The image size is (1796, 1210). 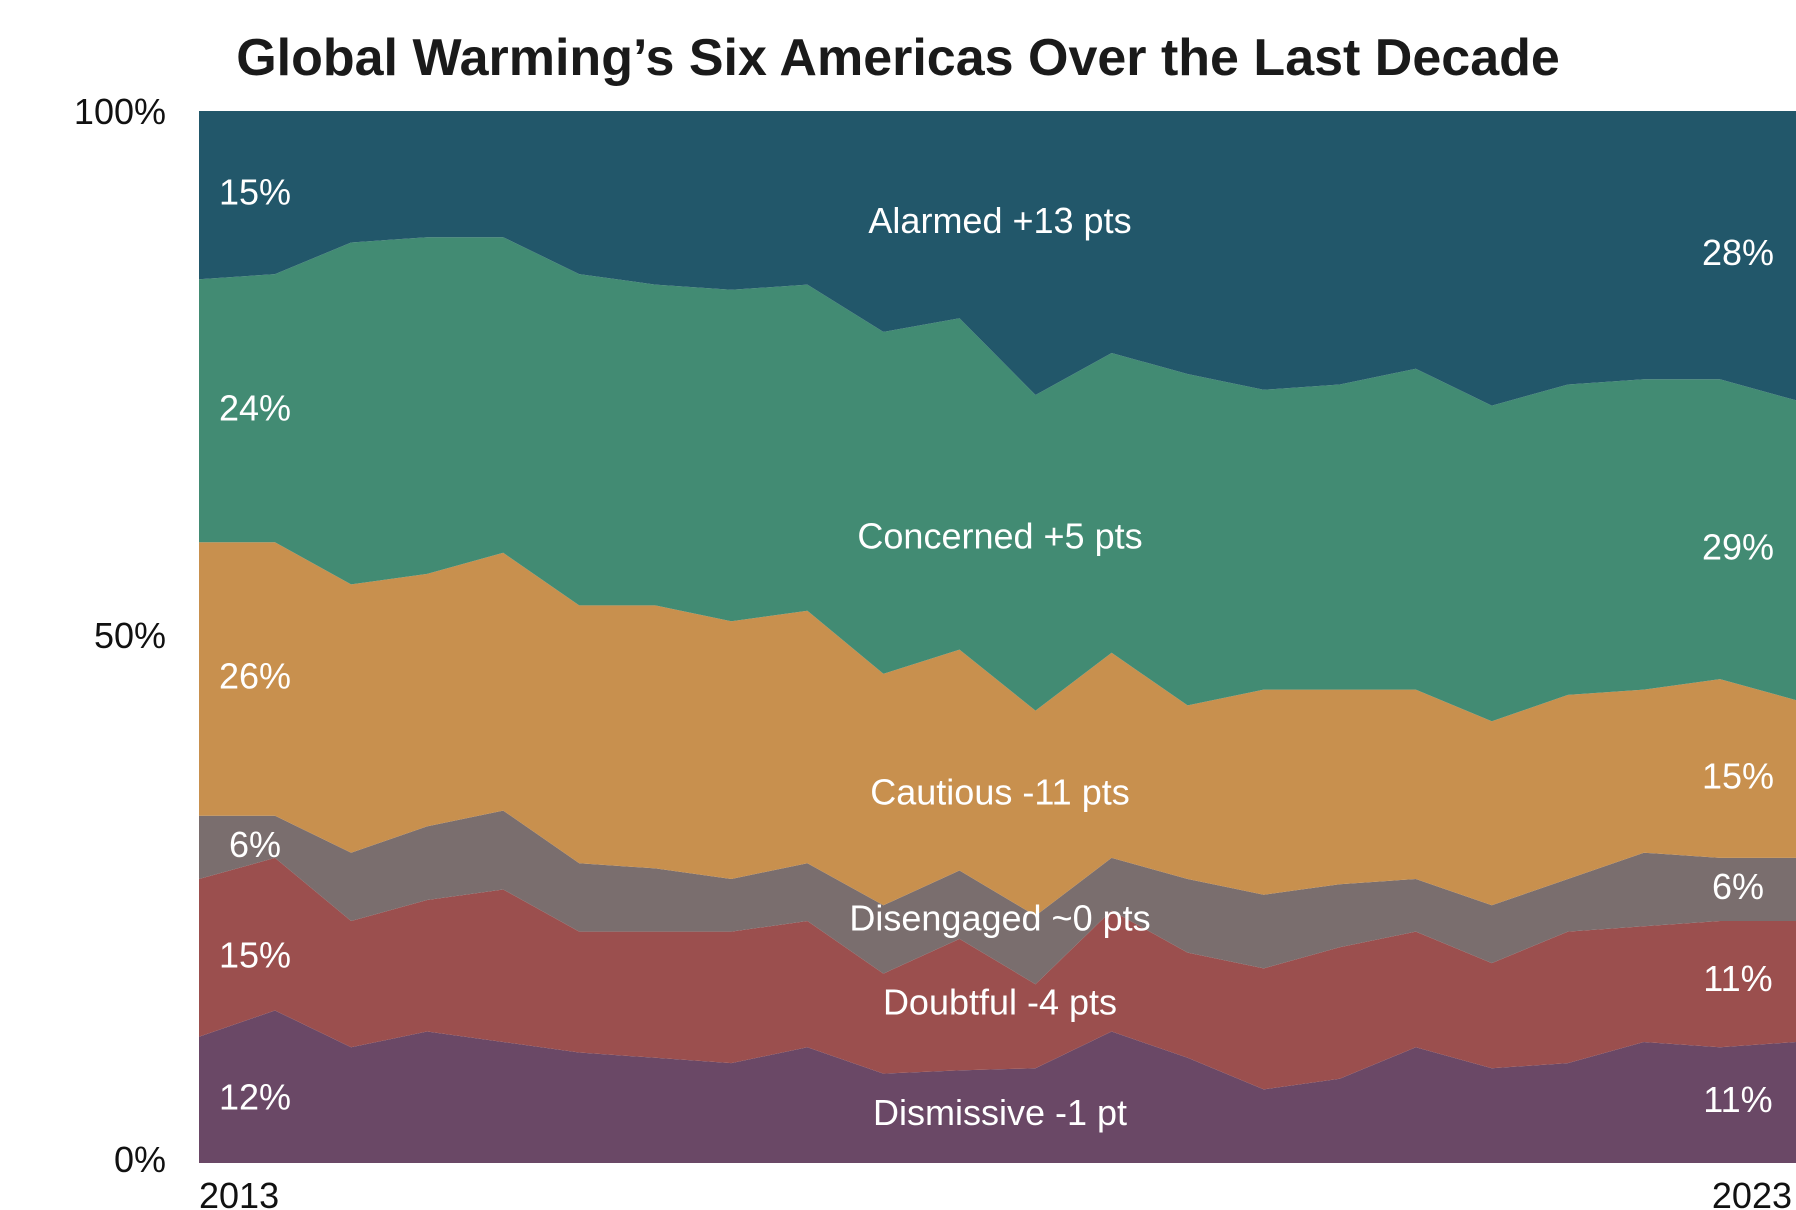 I want to click on y-tick-100: 100%, so click(x=120, y=111).